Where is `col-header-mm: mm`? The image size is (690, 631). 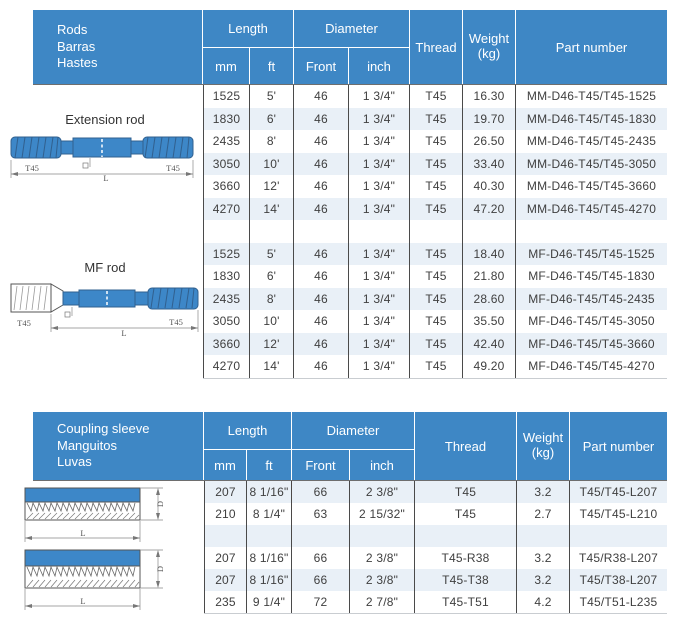 col-header-mm: mm is located at coordinates (226, 66).